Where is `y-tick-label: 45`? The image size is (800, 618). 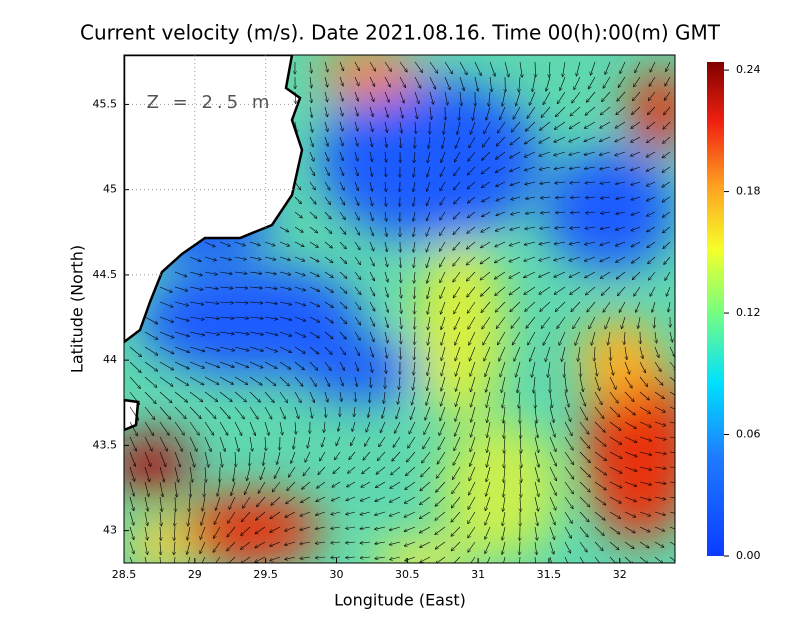 y-tick-label: 45 is located at coordinates (110, 189).